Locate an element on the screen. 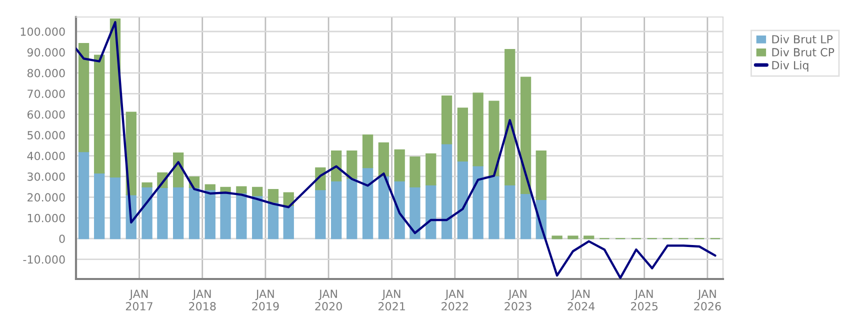 This screenshot has height=313, width=851. x-tick-label: JAN 2026 is located at coordinates (707, 300).